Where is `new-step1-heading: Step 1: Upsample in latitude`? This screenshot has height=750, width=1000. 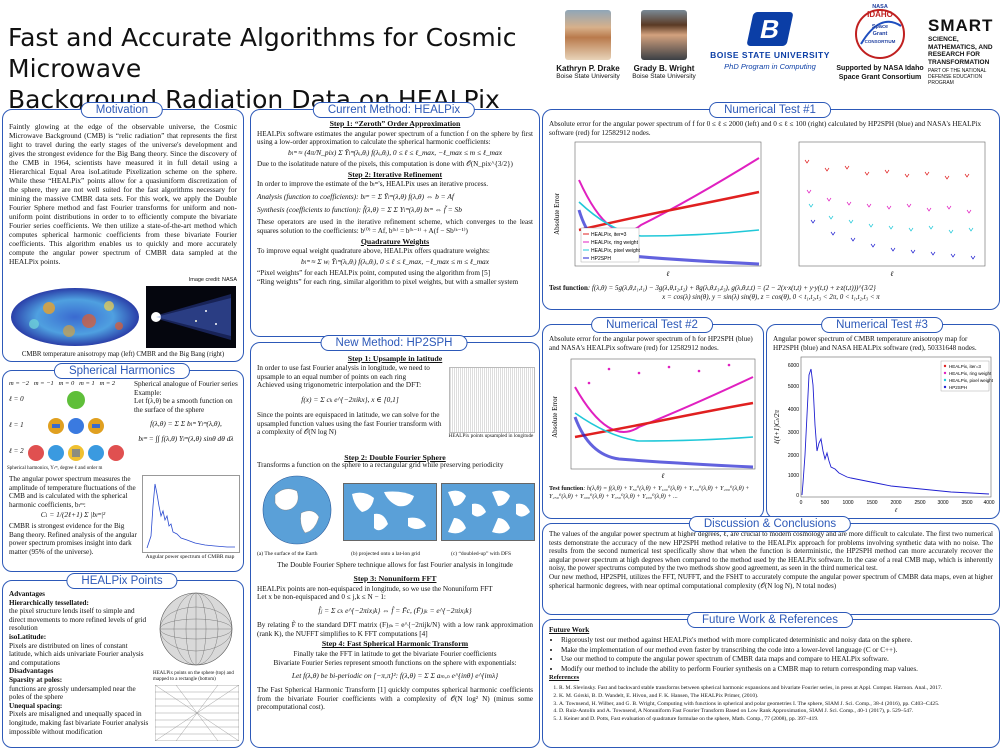
new-step1-heading: Step 1: Upsample in latitude is located at coordinates (395, 358).